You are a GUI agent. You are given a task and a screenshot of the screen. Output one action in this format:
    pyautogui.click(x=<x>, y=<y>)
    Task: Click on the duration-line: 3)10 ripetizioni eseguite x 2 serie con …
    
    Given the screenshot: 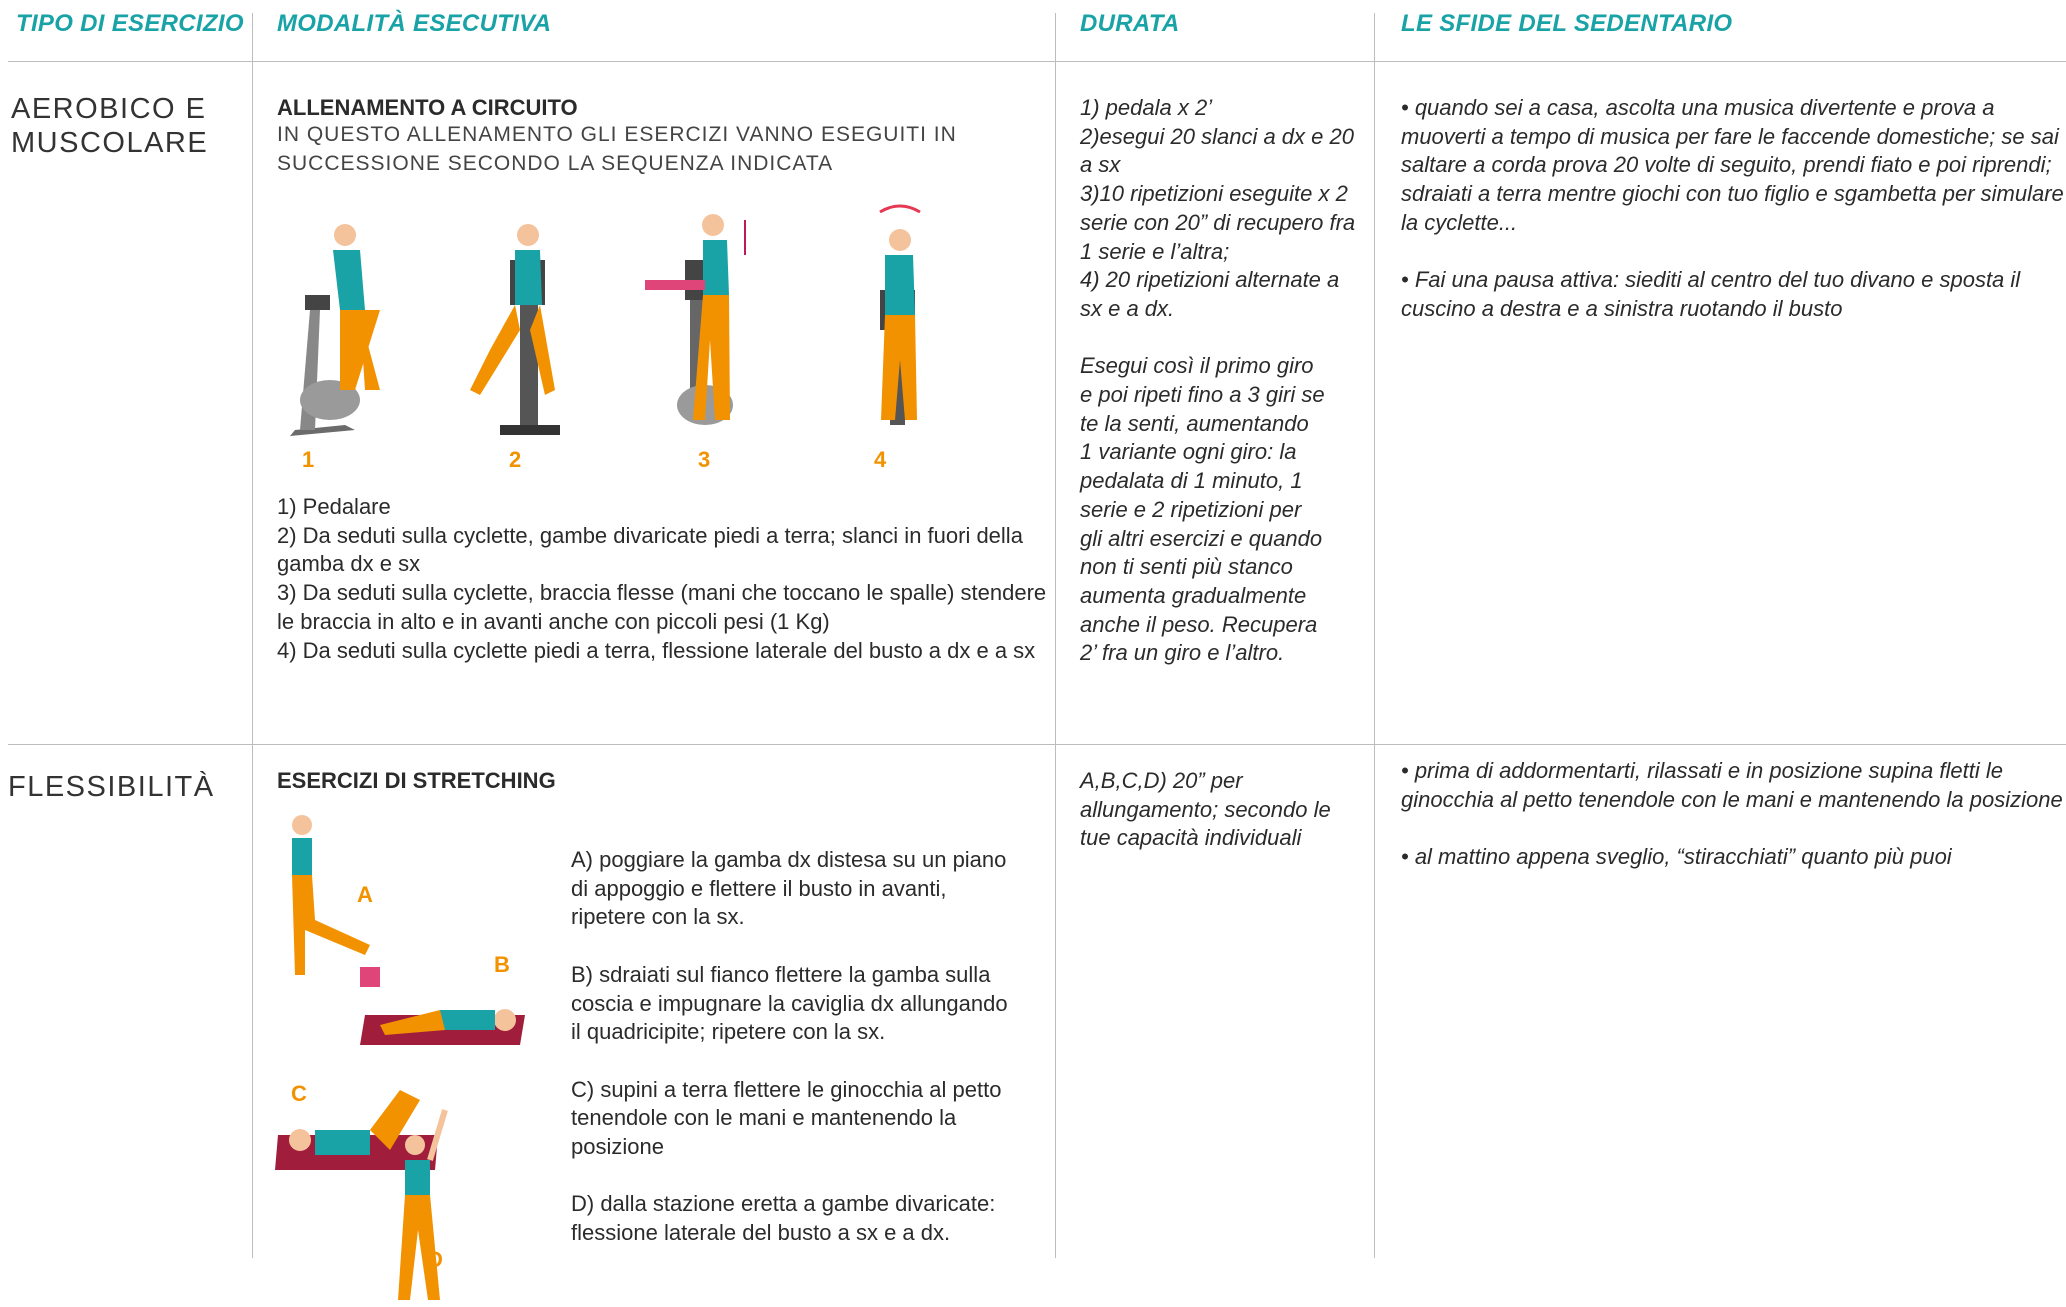 What is the action you would take?
    pyautogui.click(x=1218, y=222)
    